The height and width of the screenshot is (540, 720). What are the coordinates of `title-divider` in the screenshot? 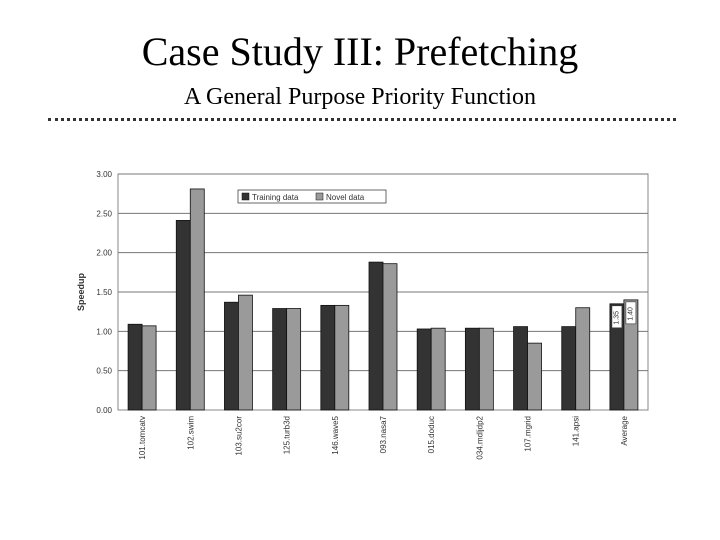 It's located at (362, 119).